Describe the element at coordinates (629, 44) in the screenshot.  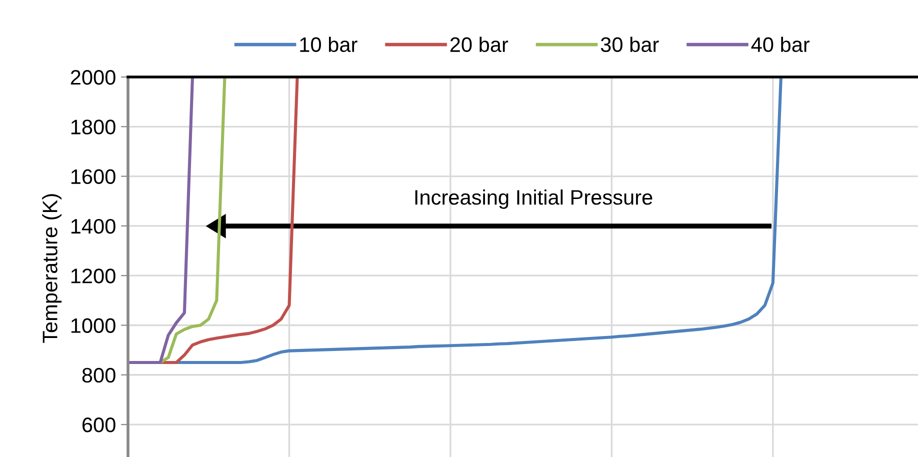
I see `legend-label: 30 bar` at that location.